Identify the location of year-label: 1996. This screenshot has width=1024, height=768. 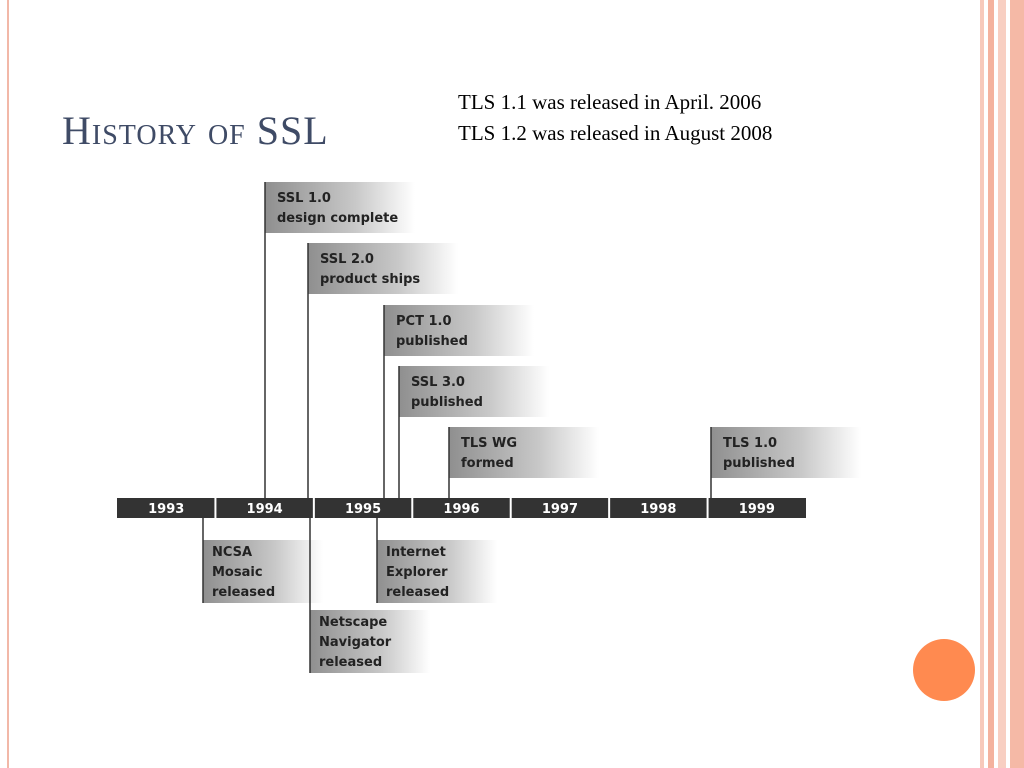
(461, 509).